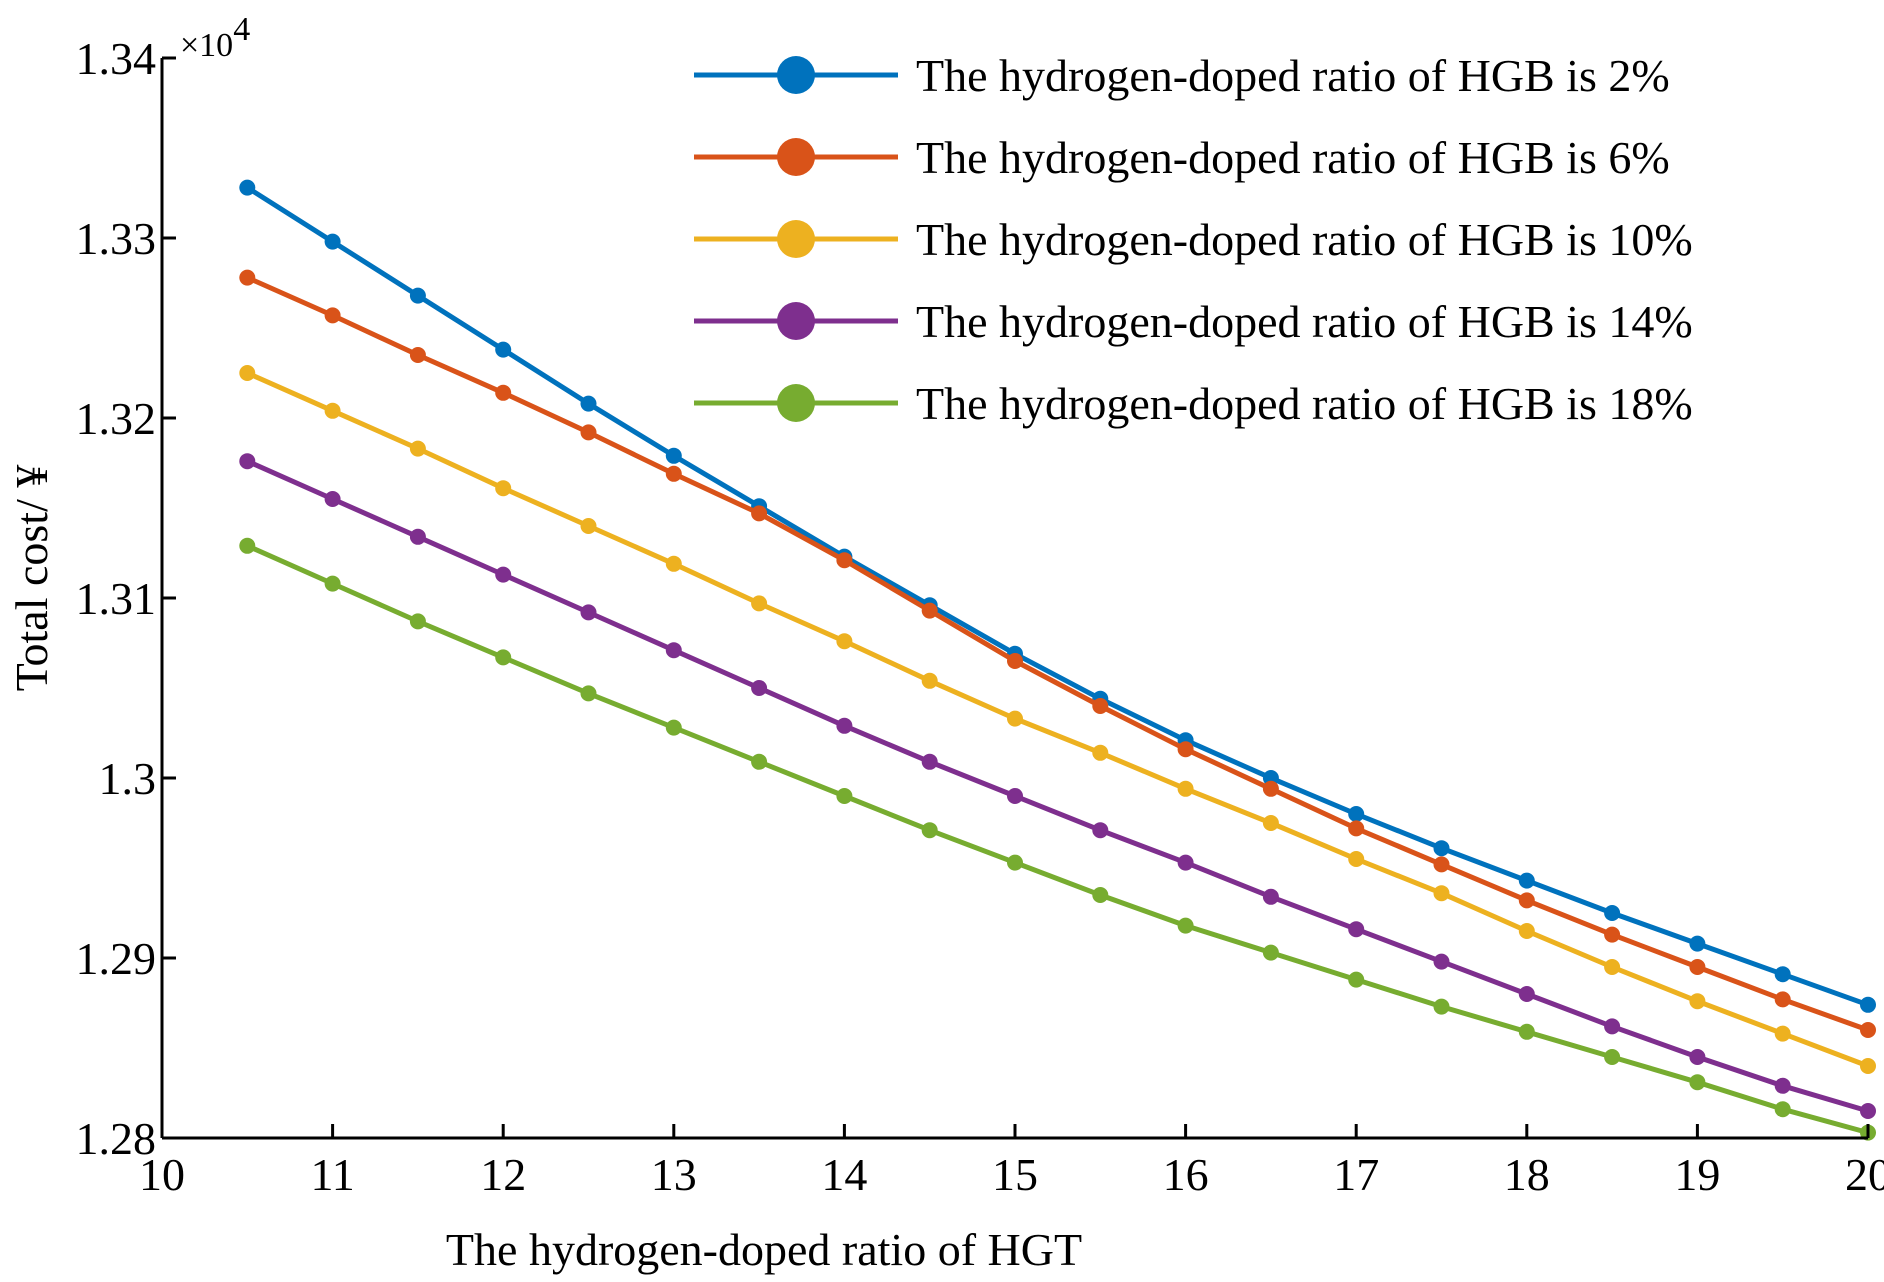 This screenshot has height=1282, width=1884. Describe the element at coordinates (215, 37) in the screenshot. I see `y-axis-multiplier: ×10⁴` at that location.